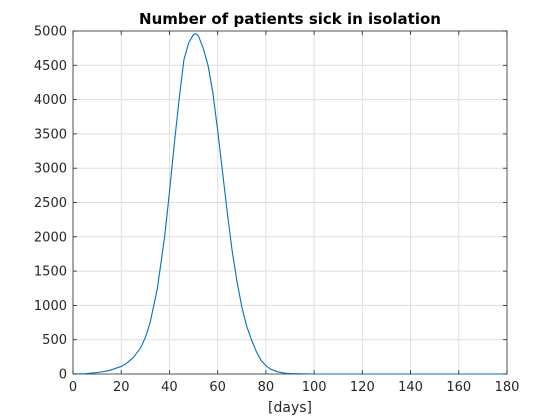 The width and height of the screenshot is (560, 420). I want to click on x-tick-label: 60, so click(217, 387).